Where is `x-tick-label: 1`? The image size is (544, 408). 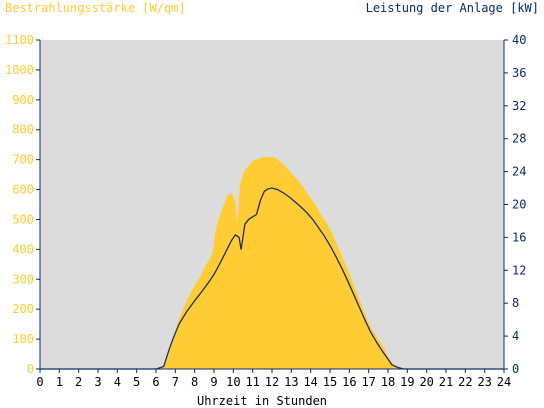
x-tick-label: 1 is located at coordinates (59, 382).